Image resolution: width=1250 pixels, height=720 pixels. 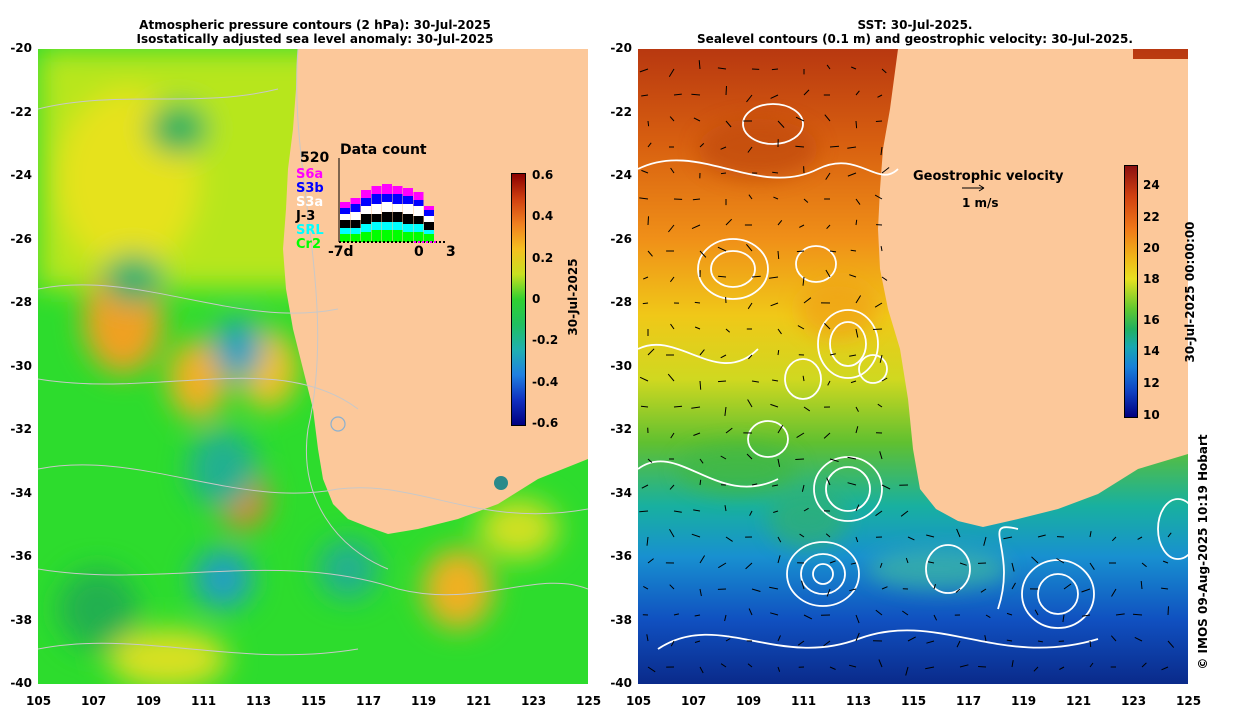 I want to click on left-lon-tick: 119, so click(x=424, y=701).